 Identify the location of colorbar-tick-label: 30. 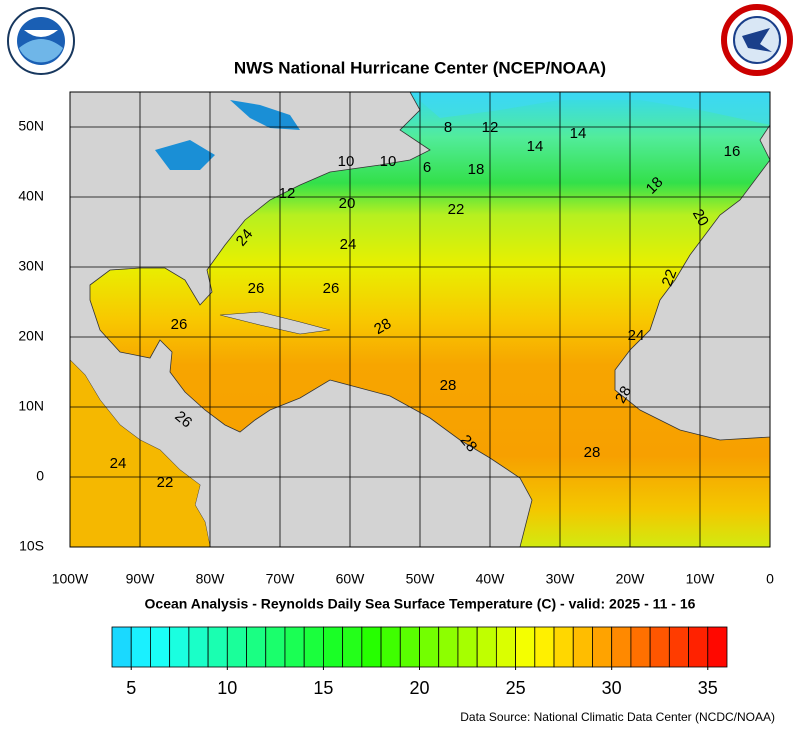
(612, 688).